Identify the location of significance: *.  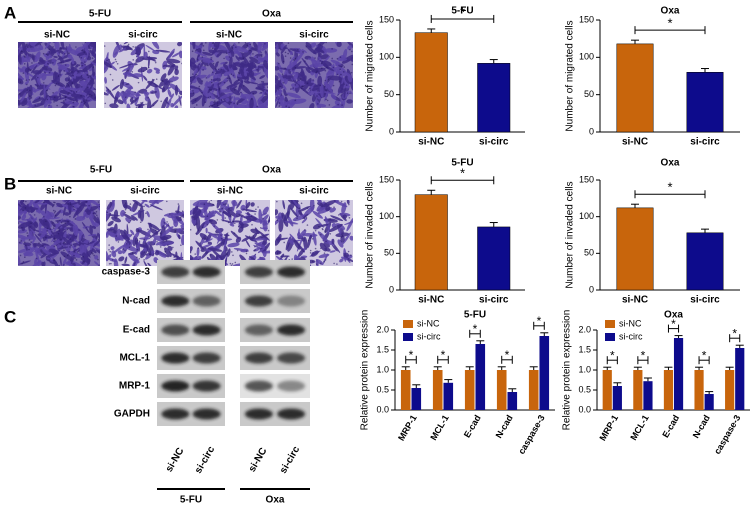
(669, 23).